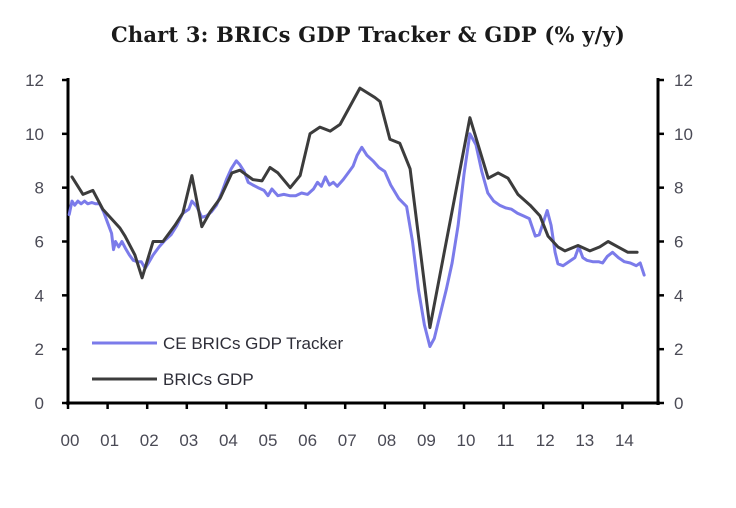 Image resolution: width=736 pixels, height=508 pixels. I want to click on y-tick-label-left: 12, so click(34, 80).